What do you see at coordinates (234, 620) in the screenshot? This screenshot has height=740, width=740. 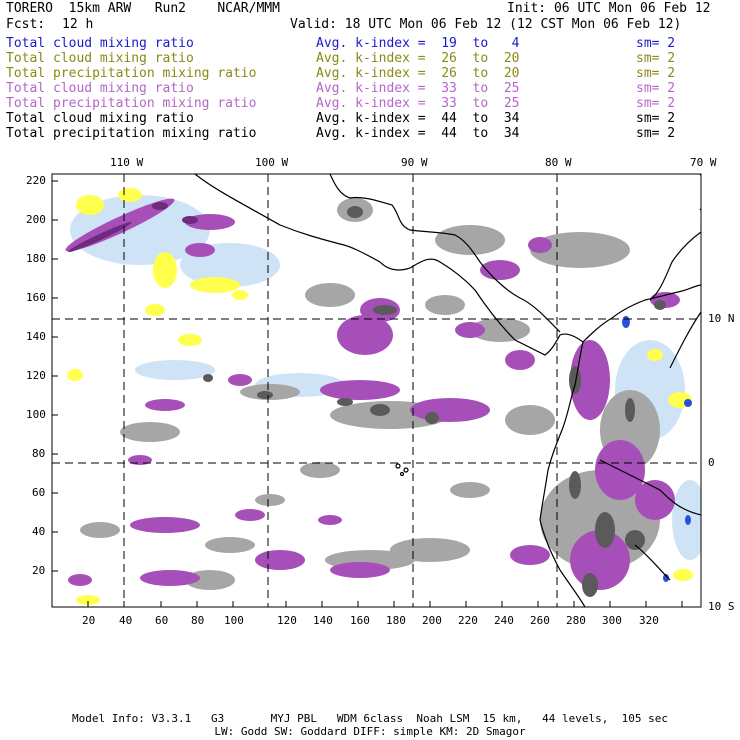 I see `x-tick: 100` at bounding box center [234, 620].